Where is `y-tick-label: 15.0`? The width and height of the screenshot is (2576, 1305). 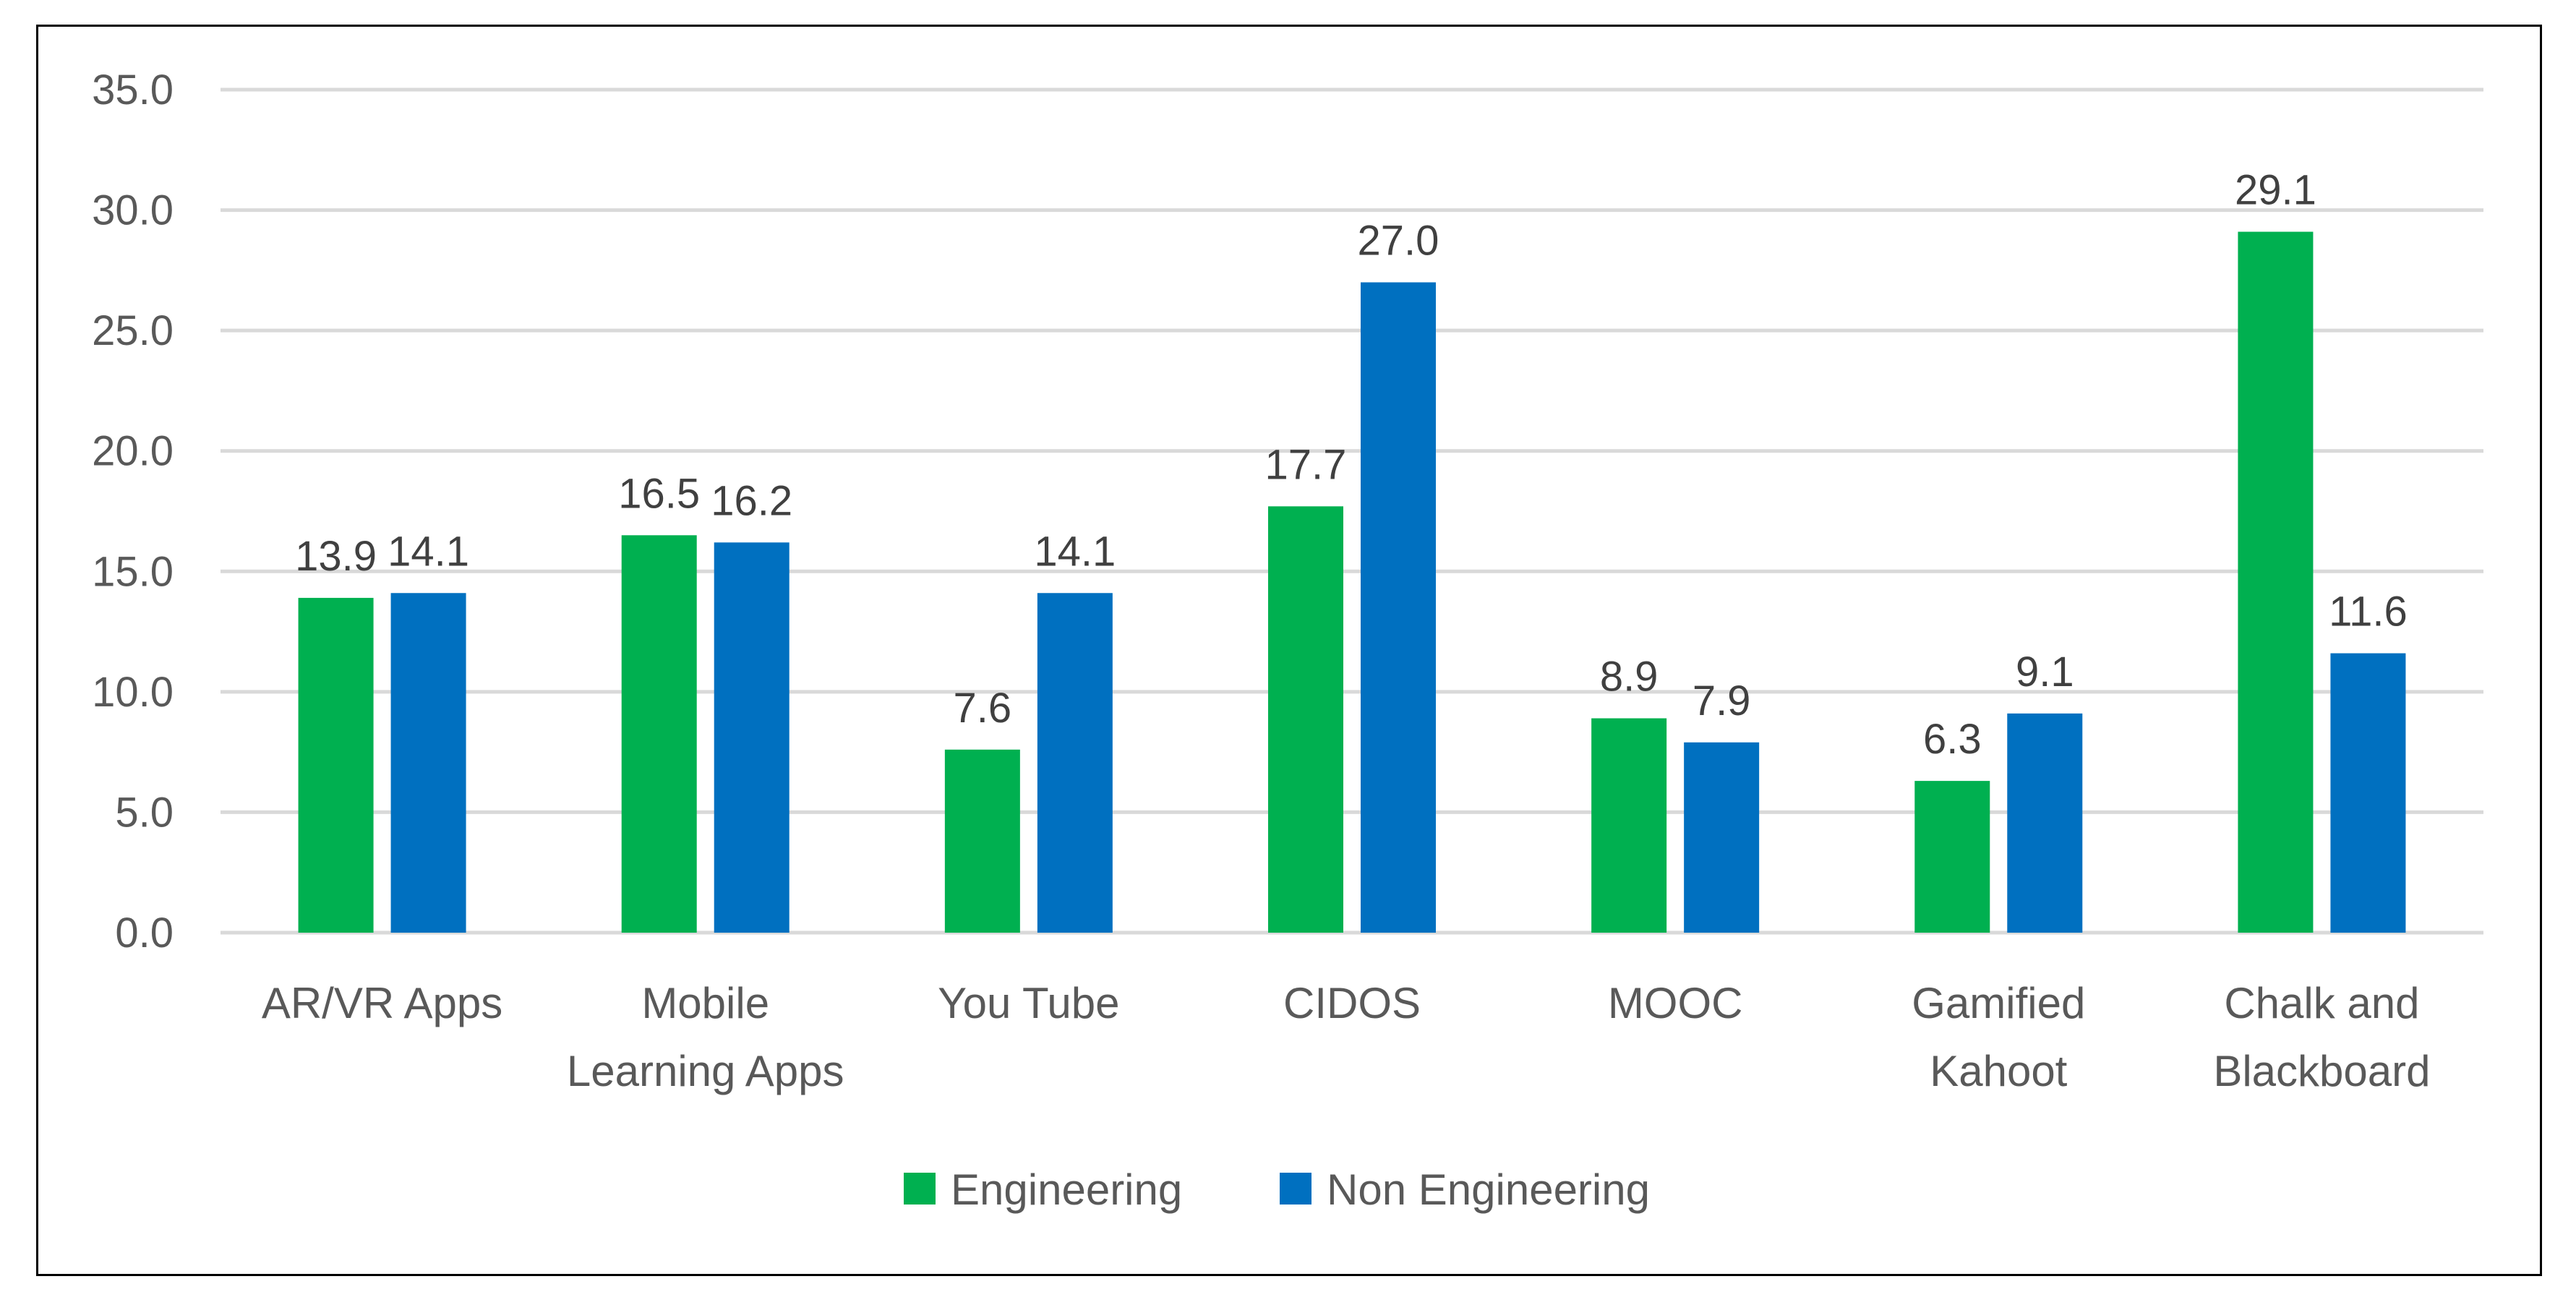 y-tick-label: 15.0 is located at coordinates (133, 571).